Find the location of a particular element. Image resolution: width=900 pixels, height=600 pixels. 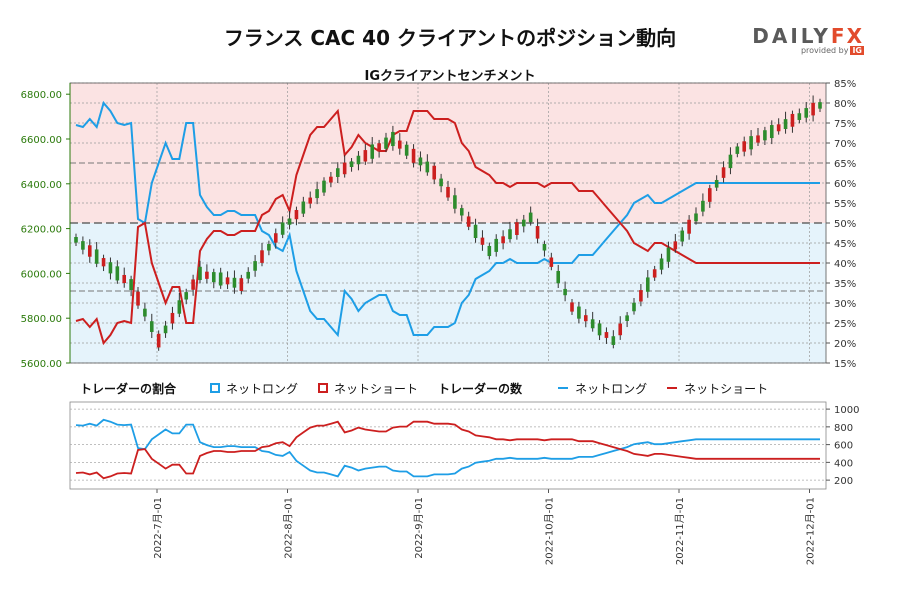

net-long-count-line is located at coordinates (447, 448).